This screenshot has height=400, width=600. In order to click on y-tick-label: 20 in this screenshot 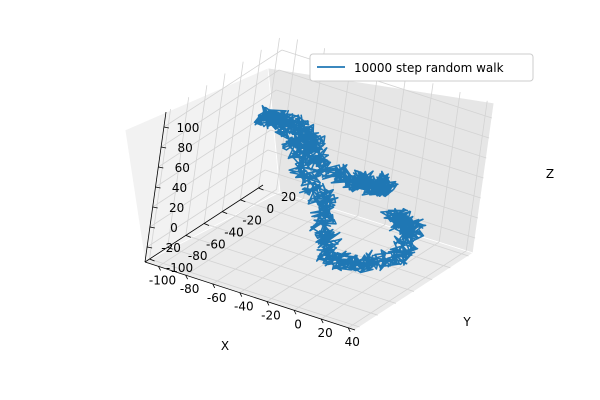, I will do `click(288, 197)`.